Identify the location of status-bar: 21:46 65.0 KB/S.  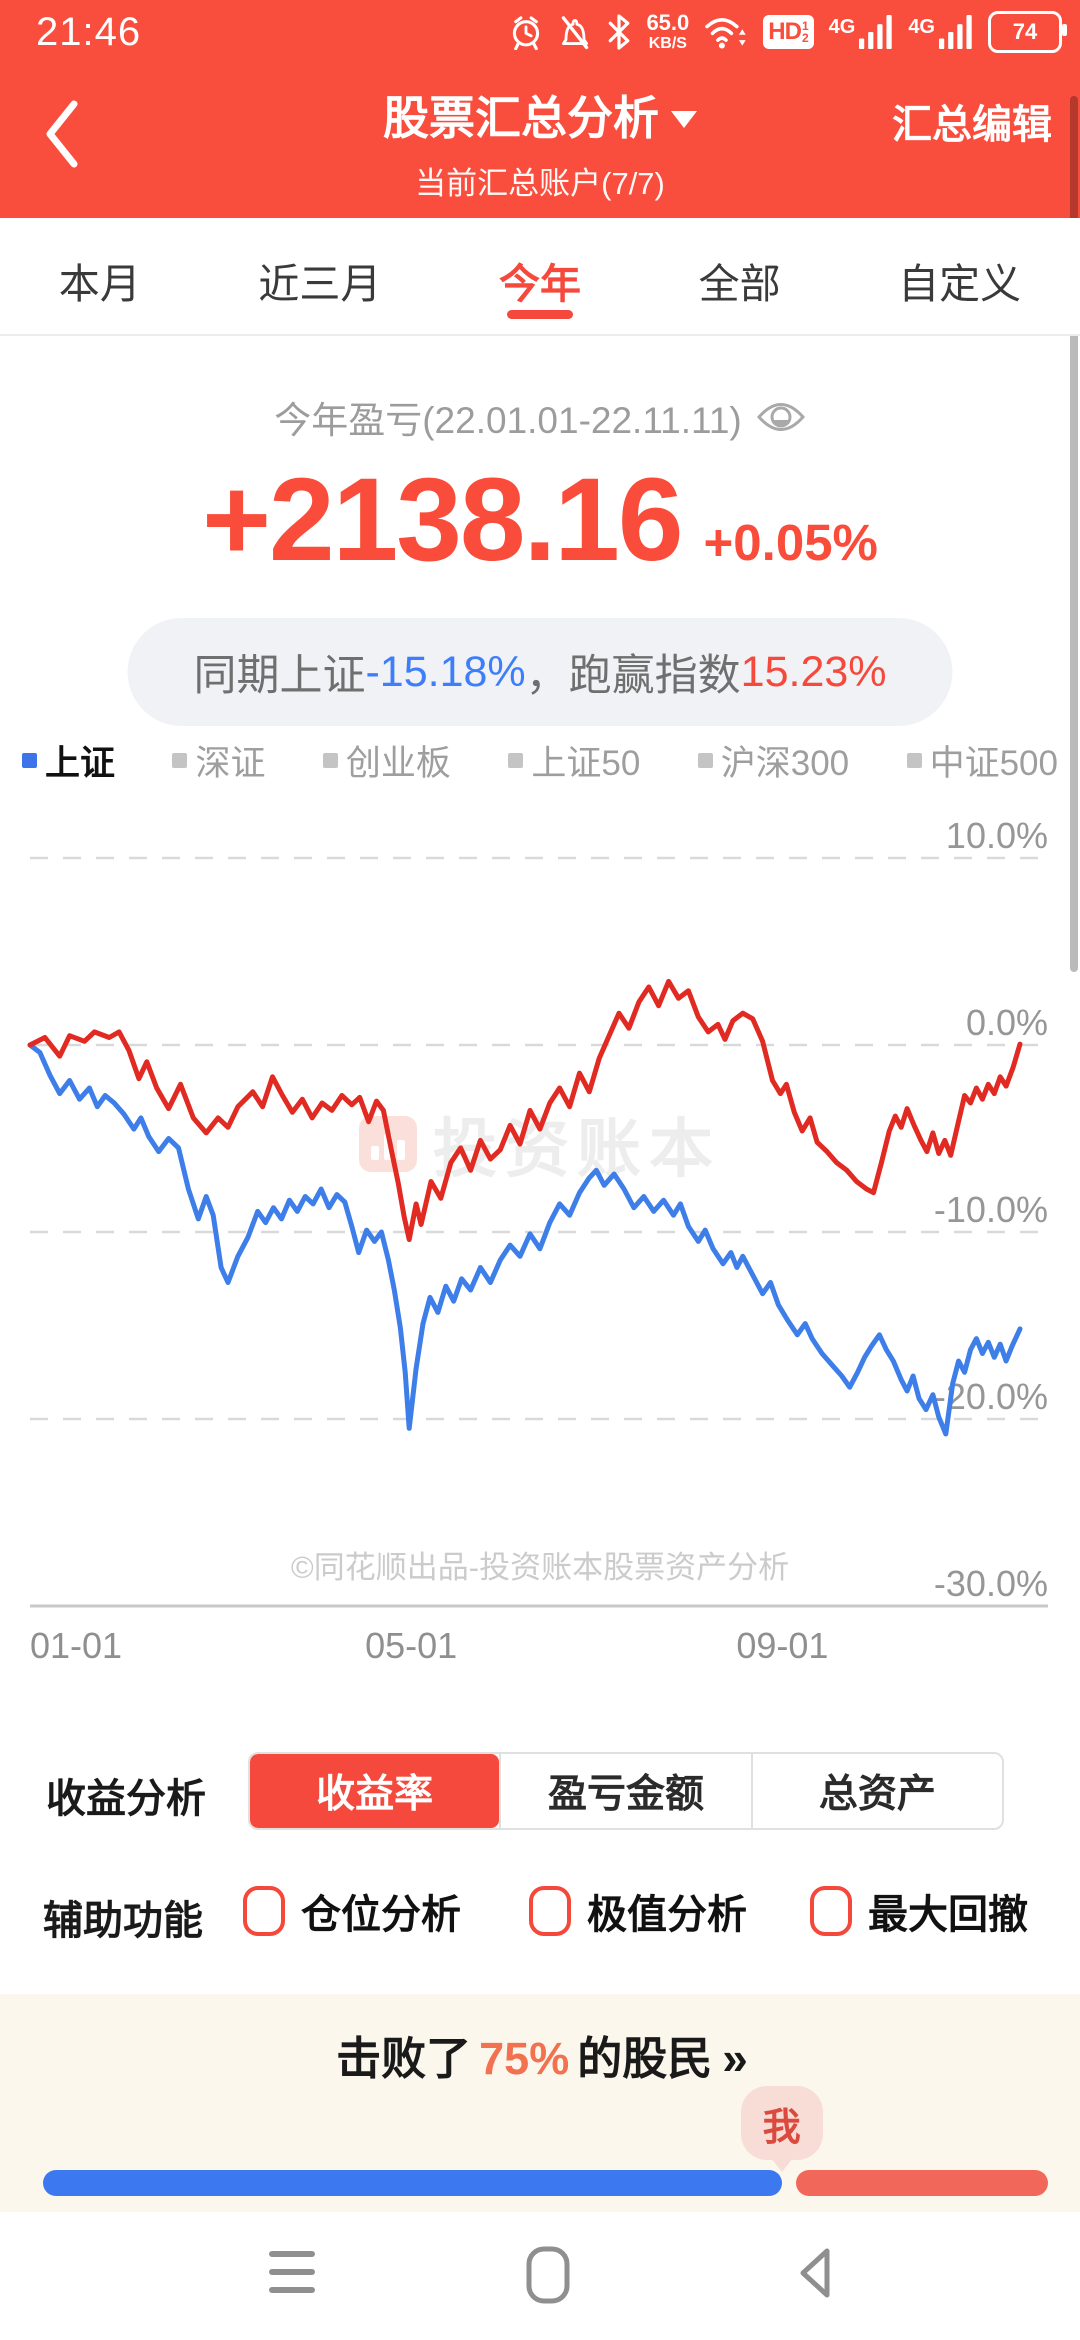
(540, 31).